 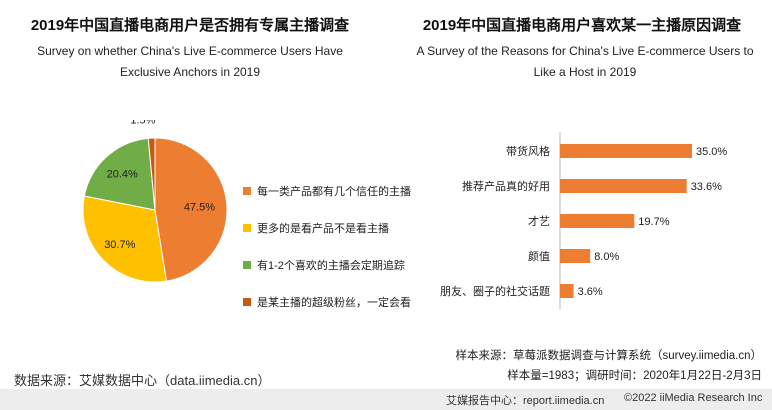 What do you see at coordinates (506, 186) in the screenshot?
I see `bar-category-label: 推荐产品真的好用` at bounding box center [506, 186].